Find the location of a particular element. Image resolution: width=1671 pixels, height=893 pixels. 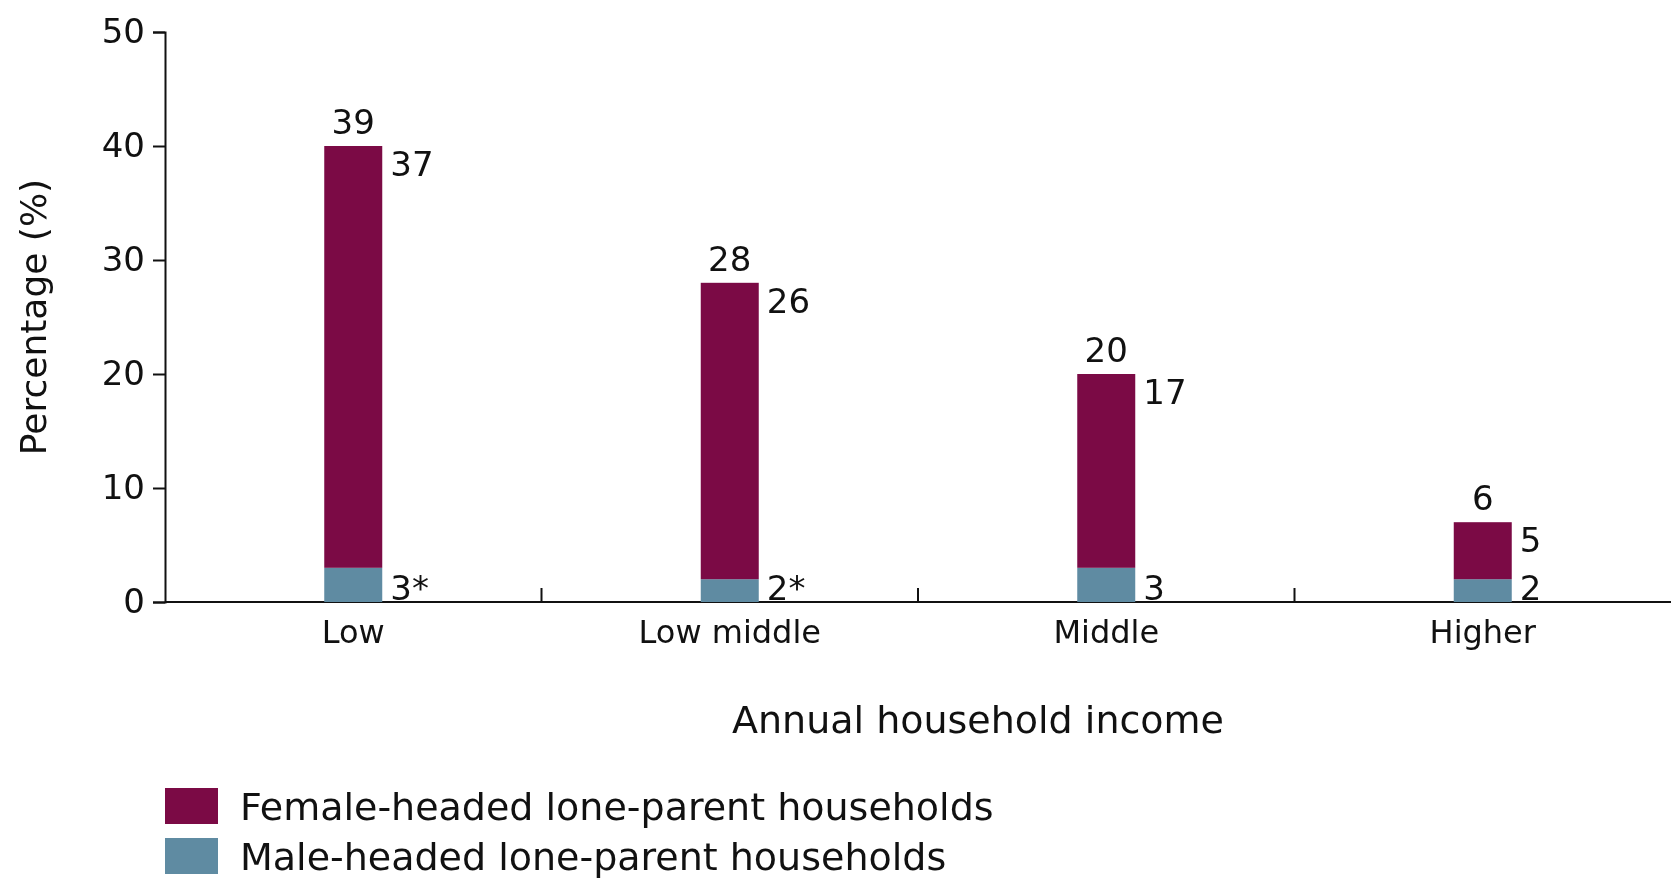

data-label: 3 is located at coordinates (1154, 588).